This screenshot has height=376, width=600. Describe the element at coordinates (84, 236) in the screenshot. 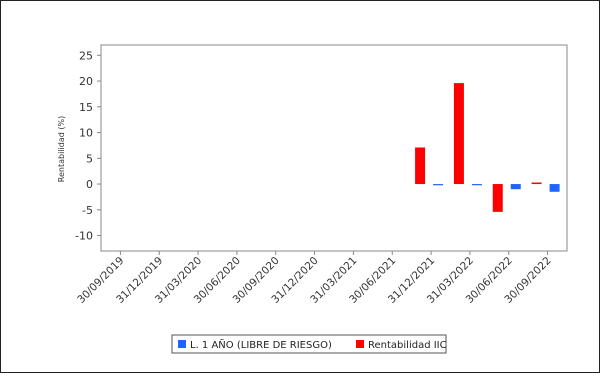

I see `y-tick-label: -10` at that location.